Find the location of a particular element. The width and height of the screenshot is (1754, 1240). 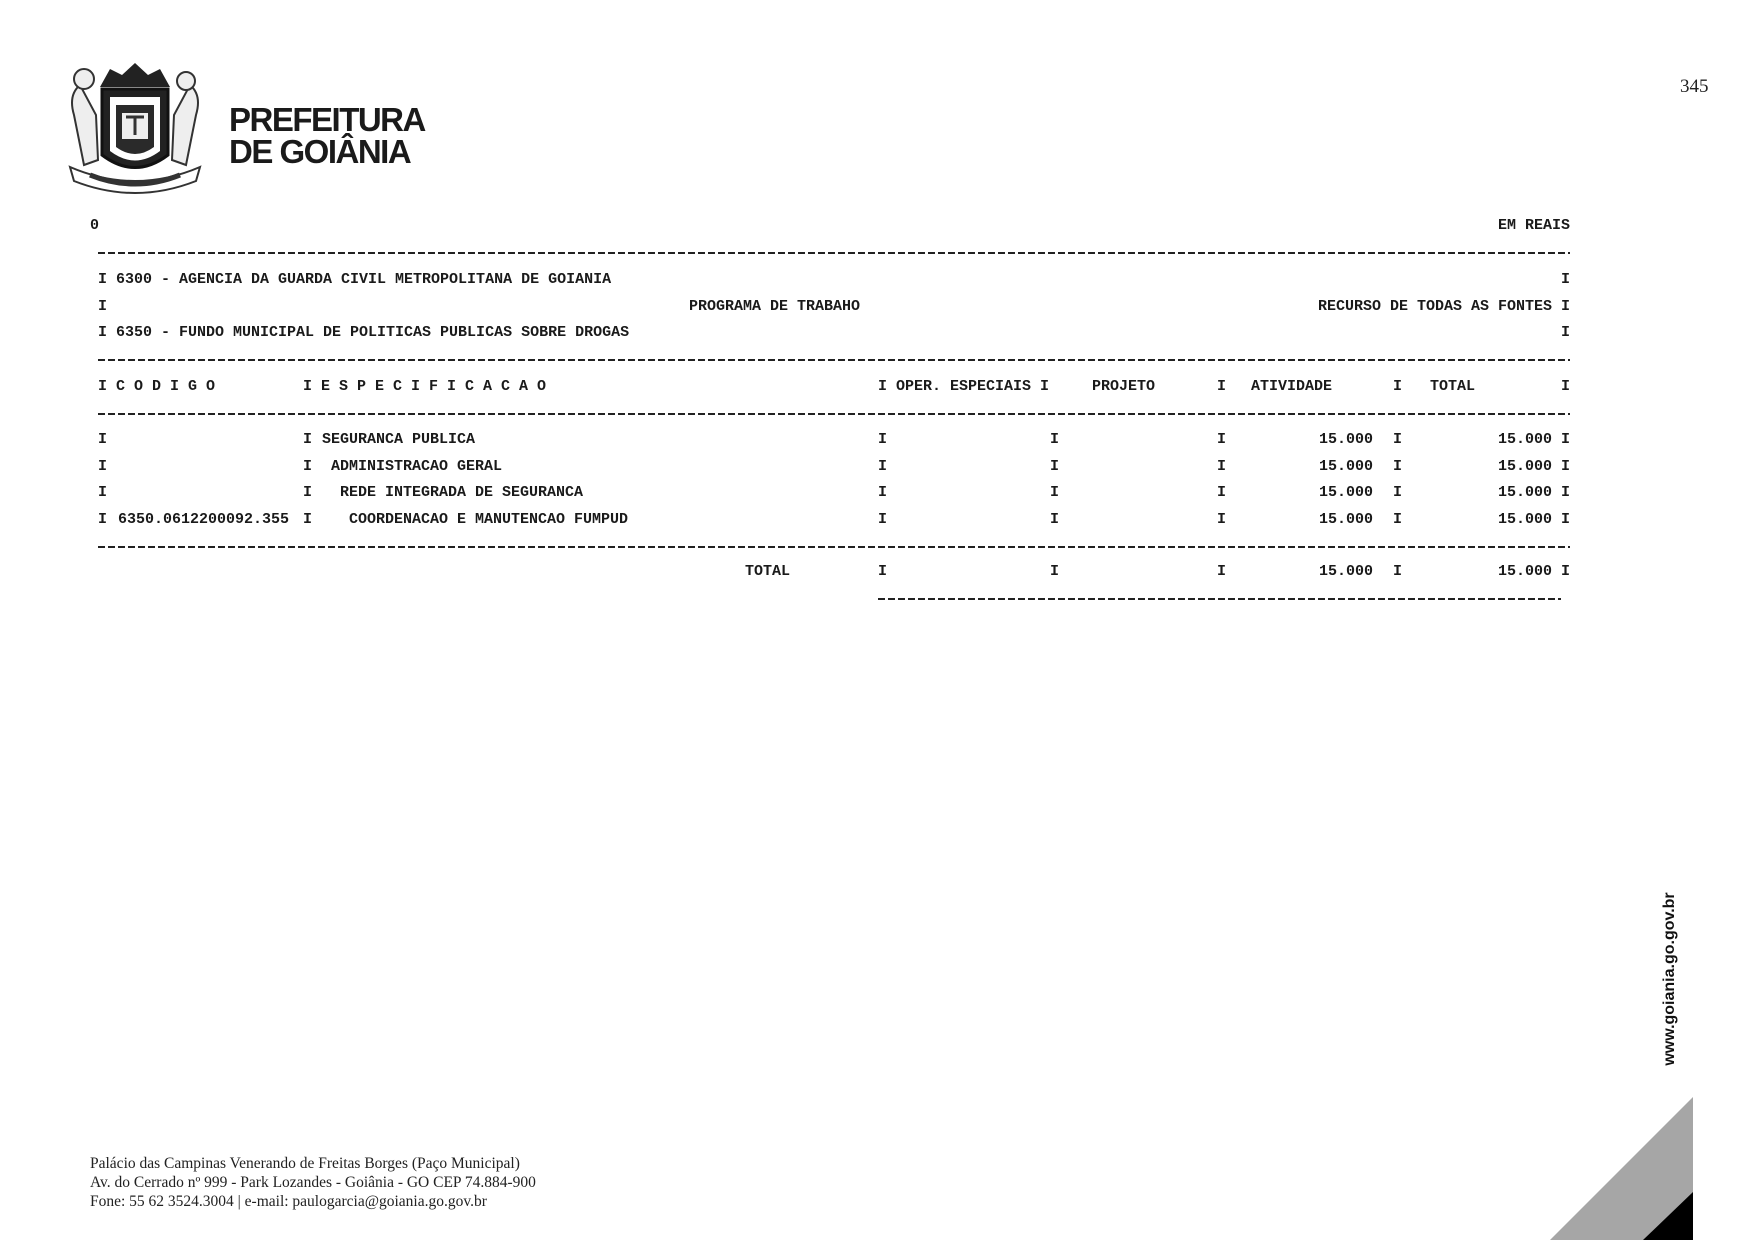

row-especificacao: SEGURANCA PUBLICA is located at coordinates (399, 439).